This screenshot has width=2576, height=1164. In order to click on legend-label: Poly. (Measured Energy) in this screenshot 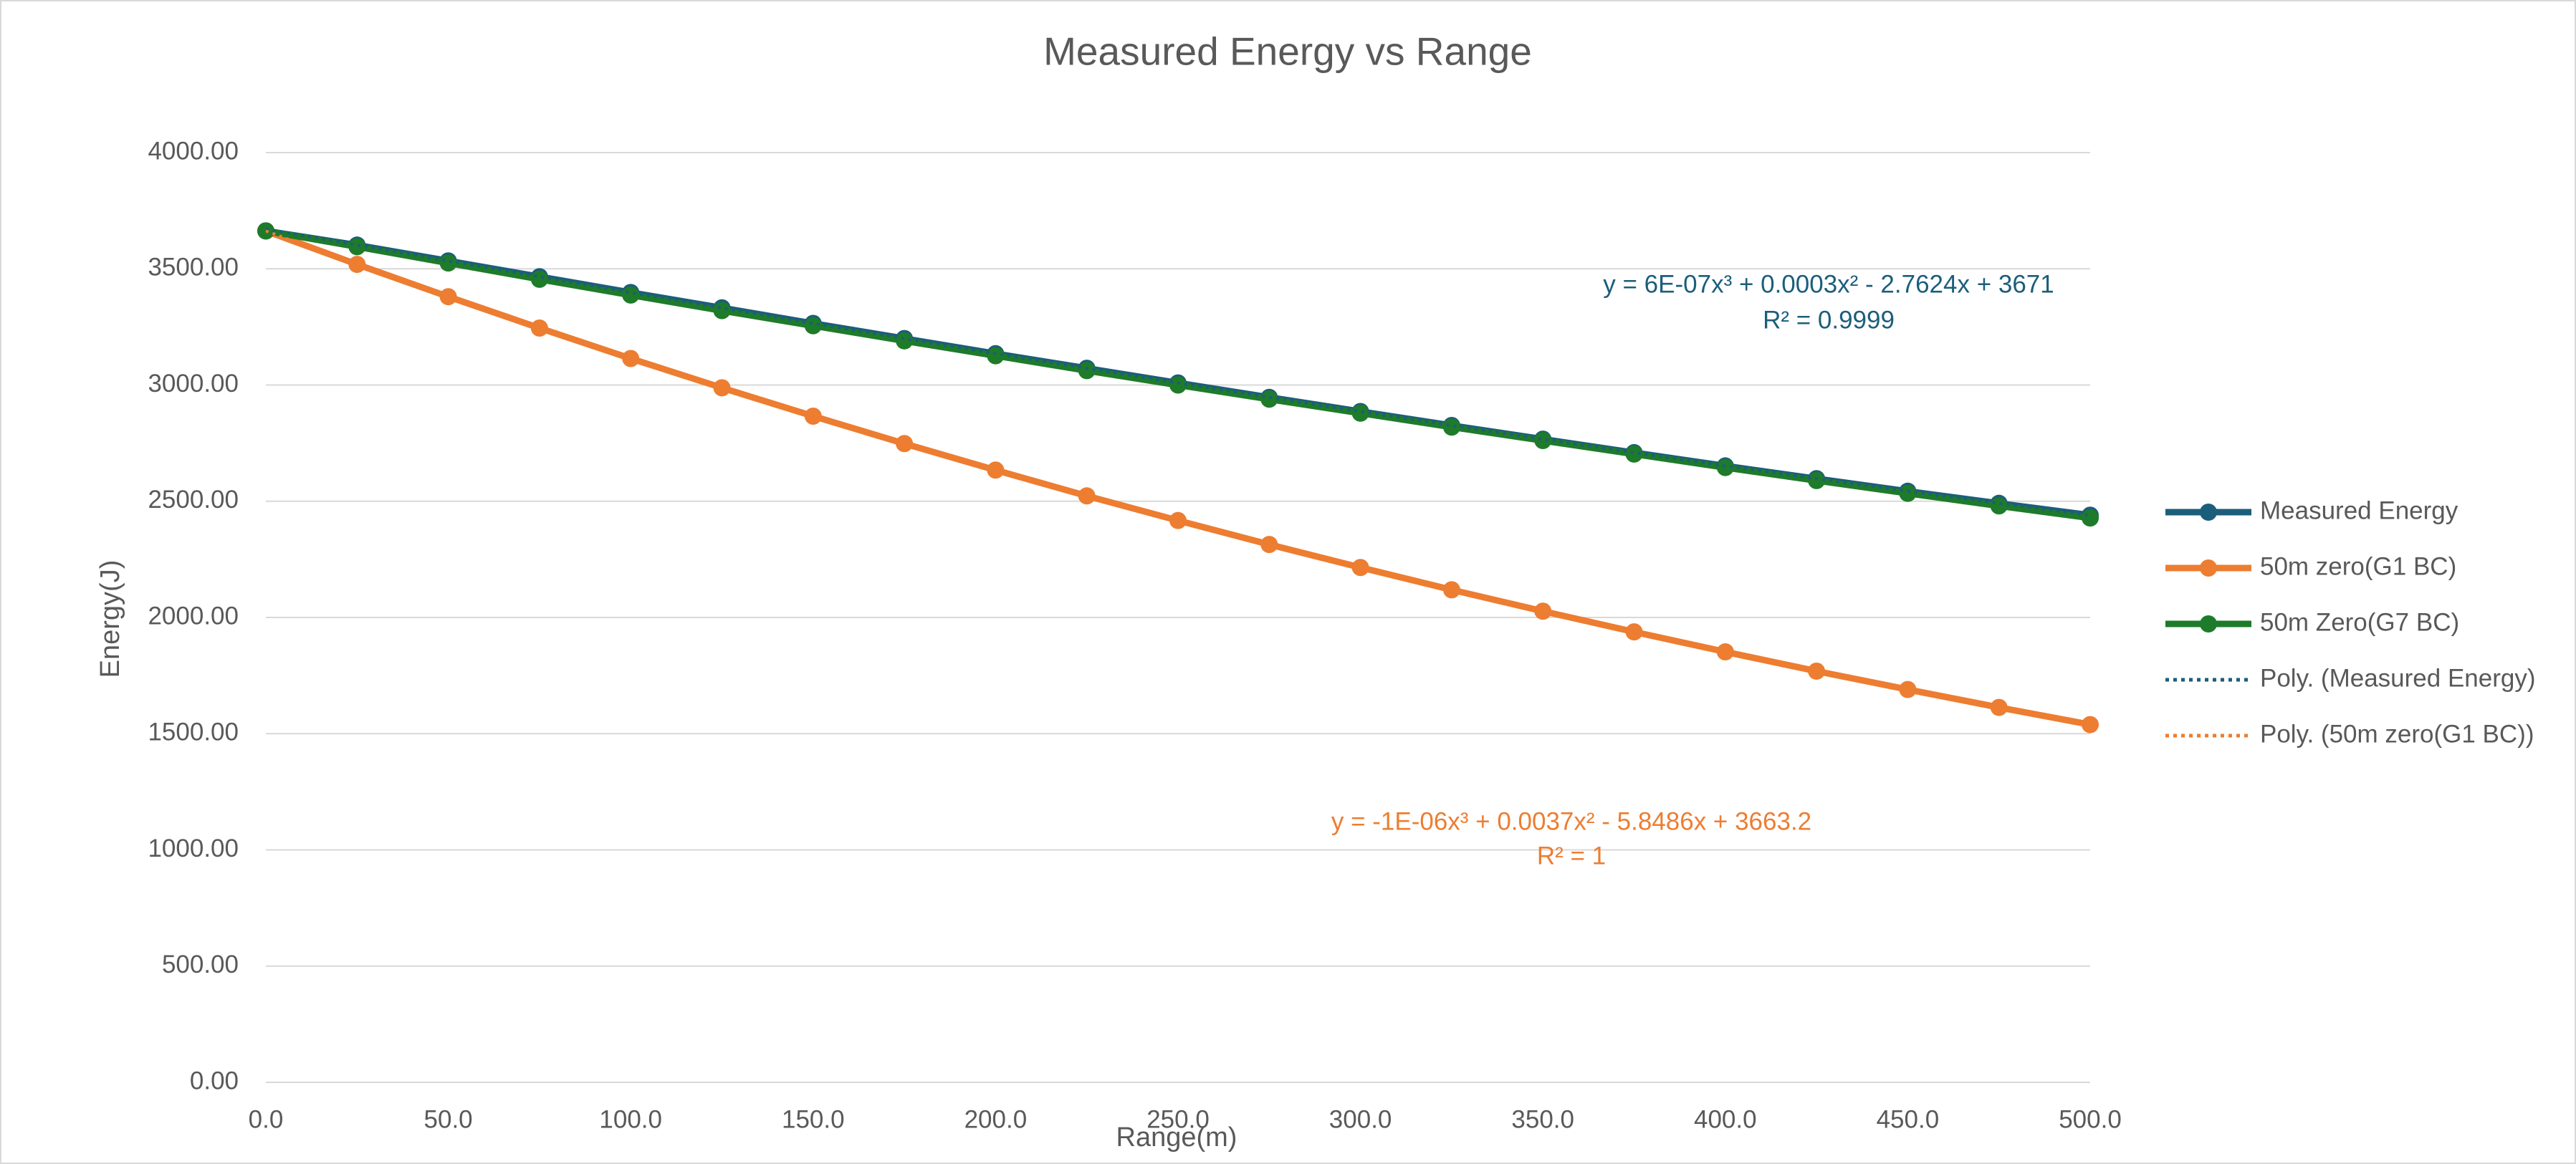, I will do `click(2398, 678)`.